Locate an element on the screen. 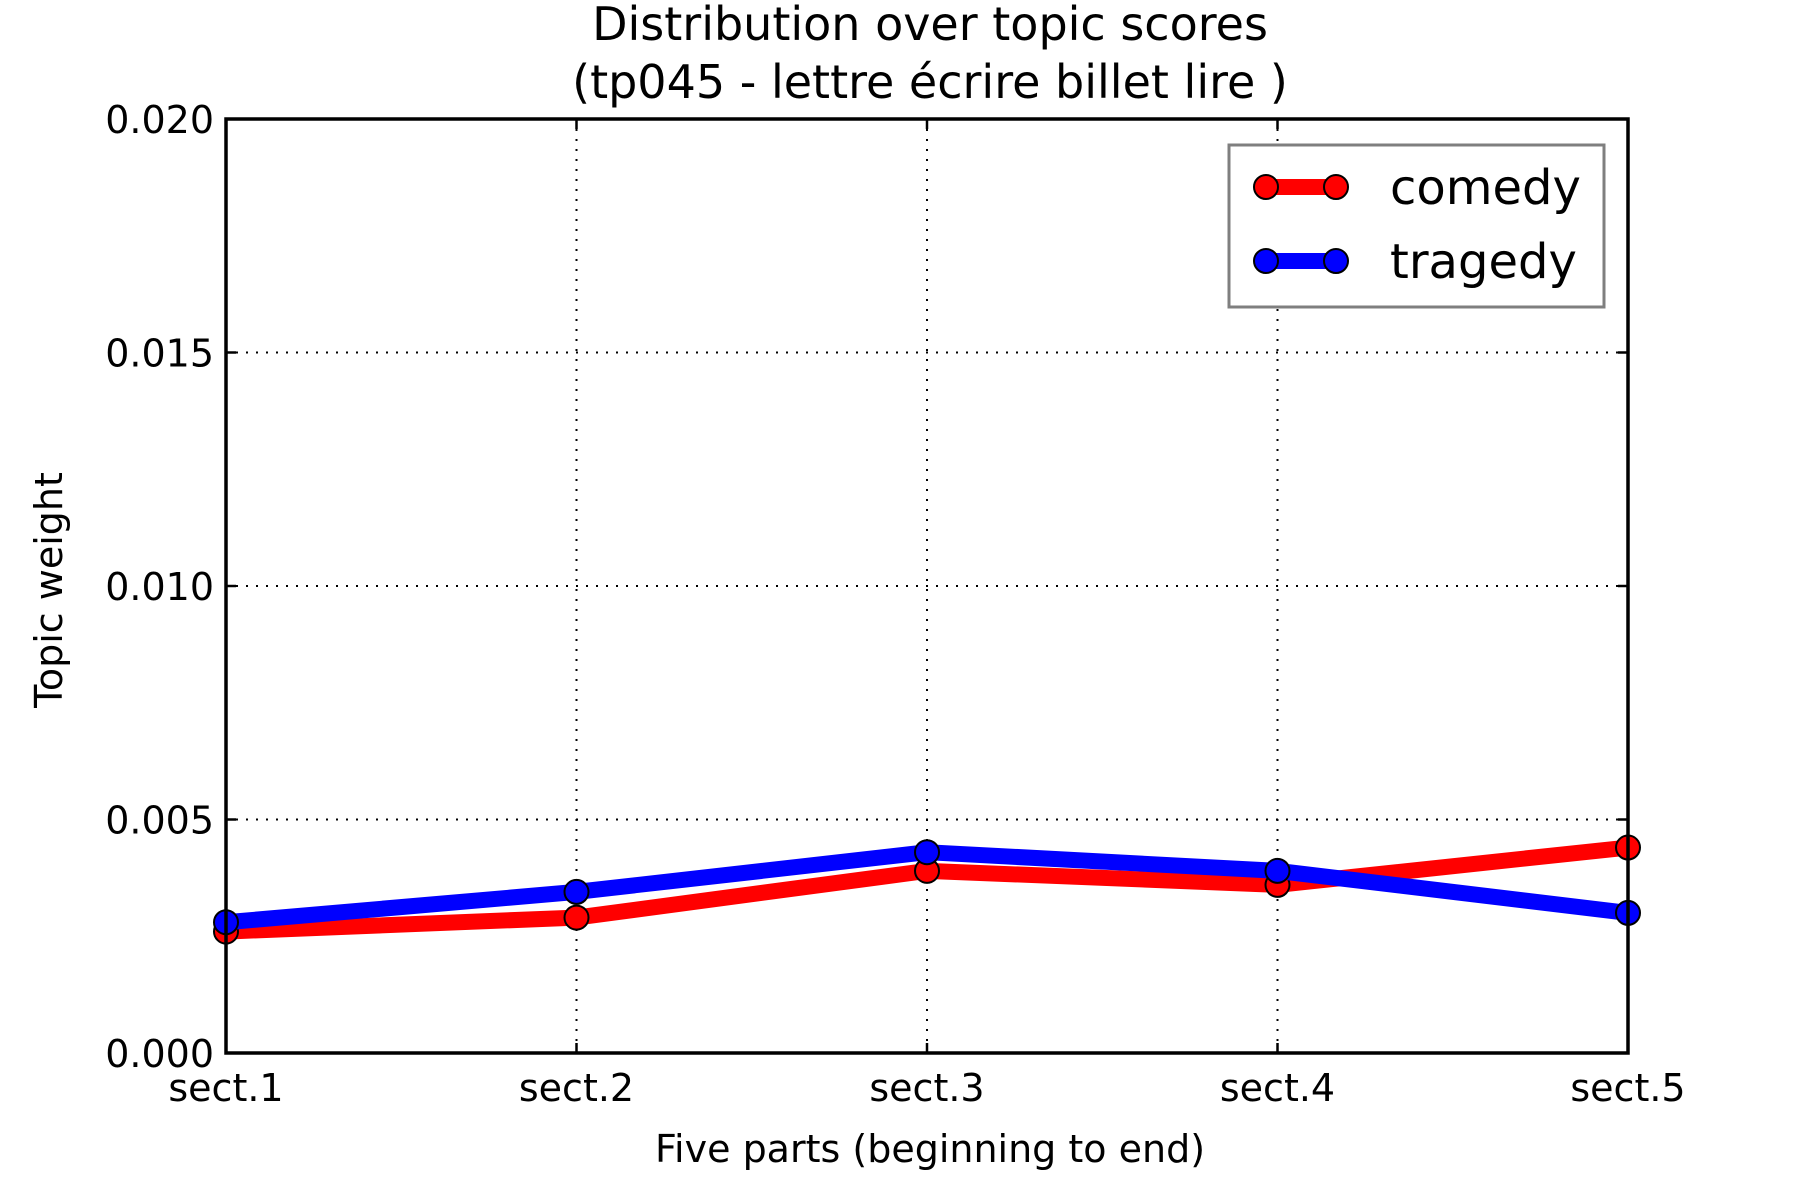 The image size is (1800, 1200). x-tick-label: sect.1 is located at coordinates (225, 1088).